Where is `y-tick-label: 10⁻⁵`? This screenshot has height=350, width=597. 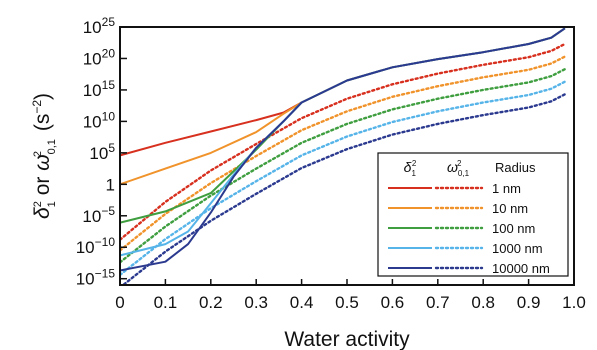 y-tick-label: 10⁻⁵ is located at coordinates (98, 215).